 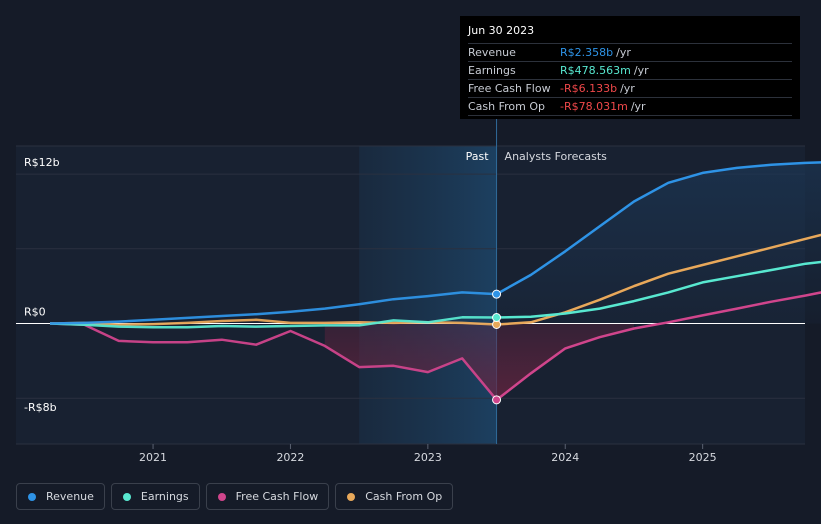 I want to click on legend-item-revenue: Revenue, so click(x=60, y=496).